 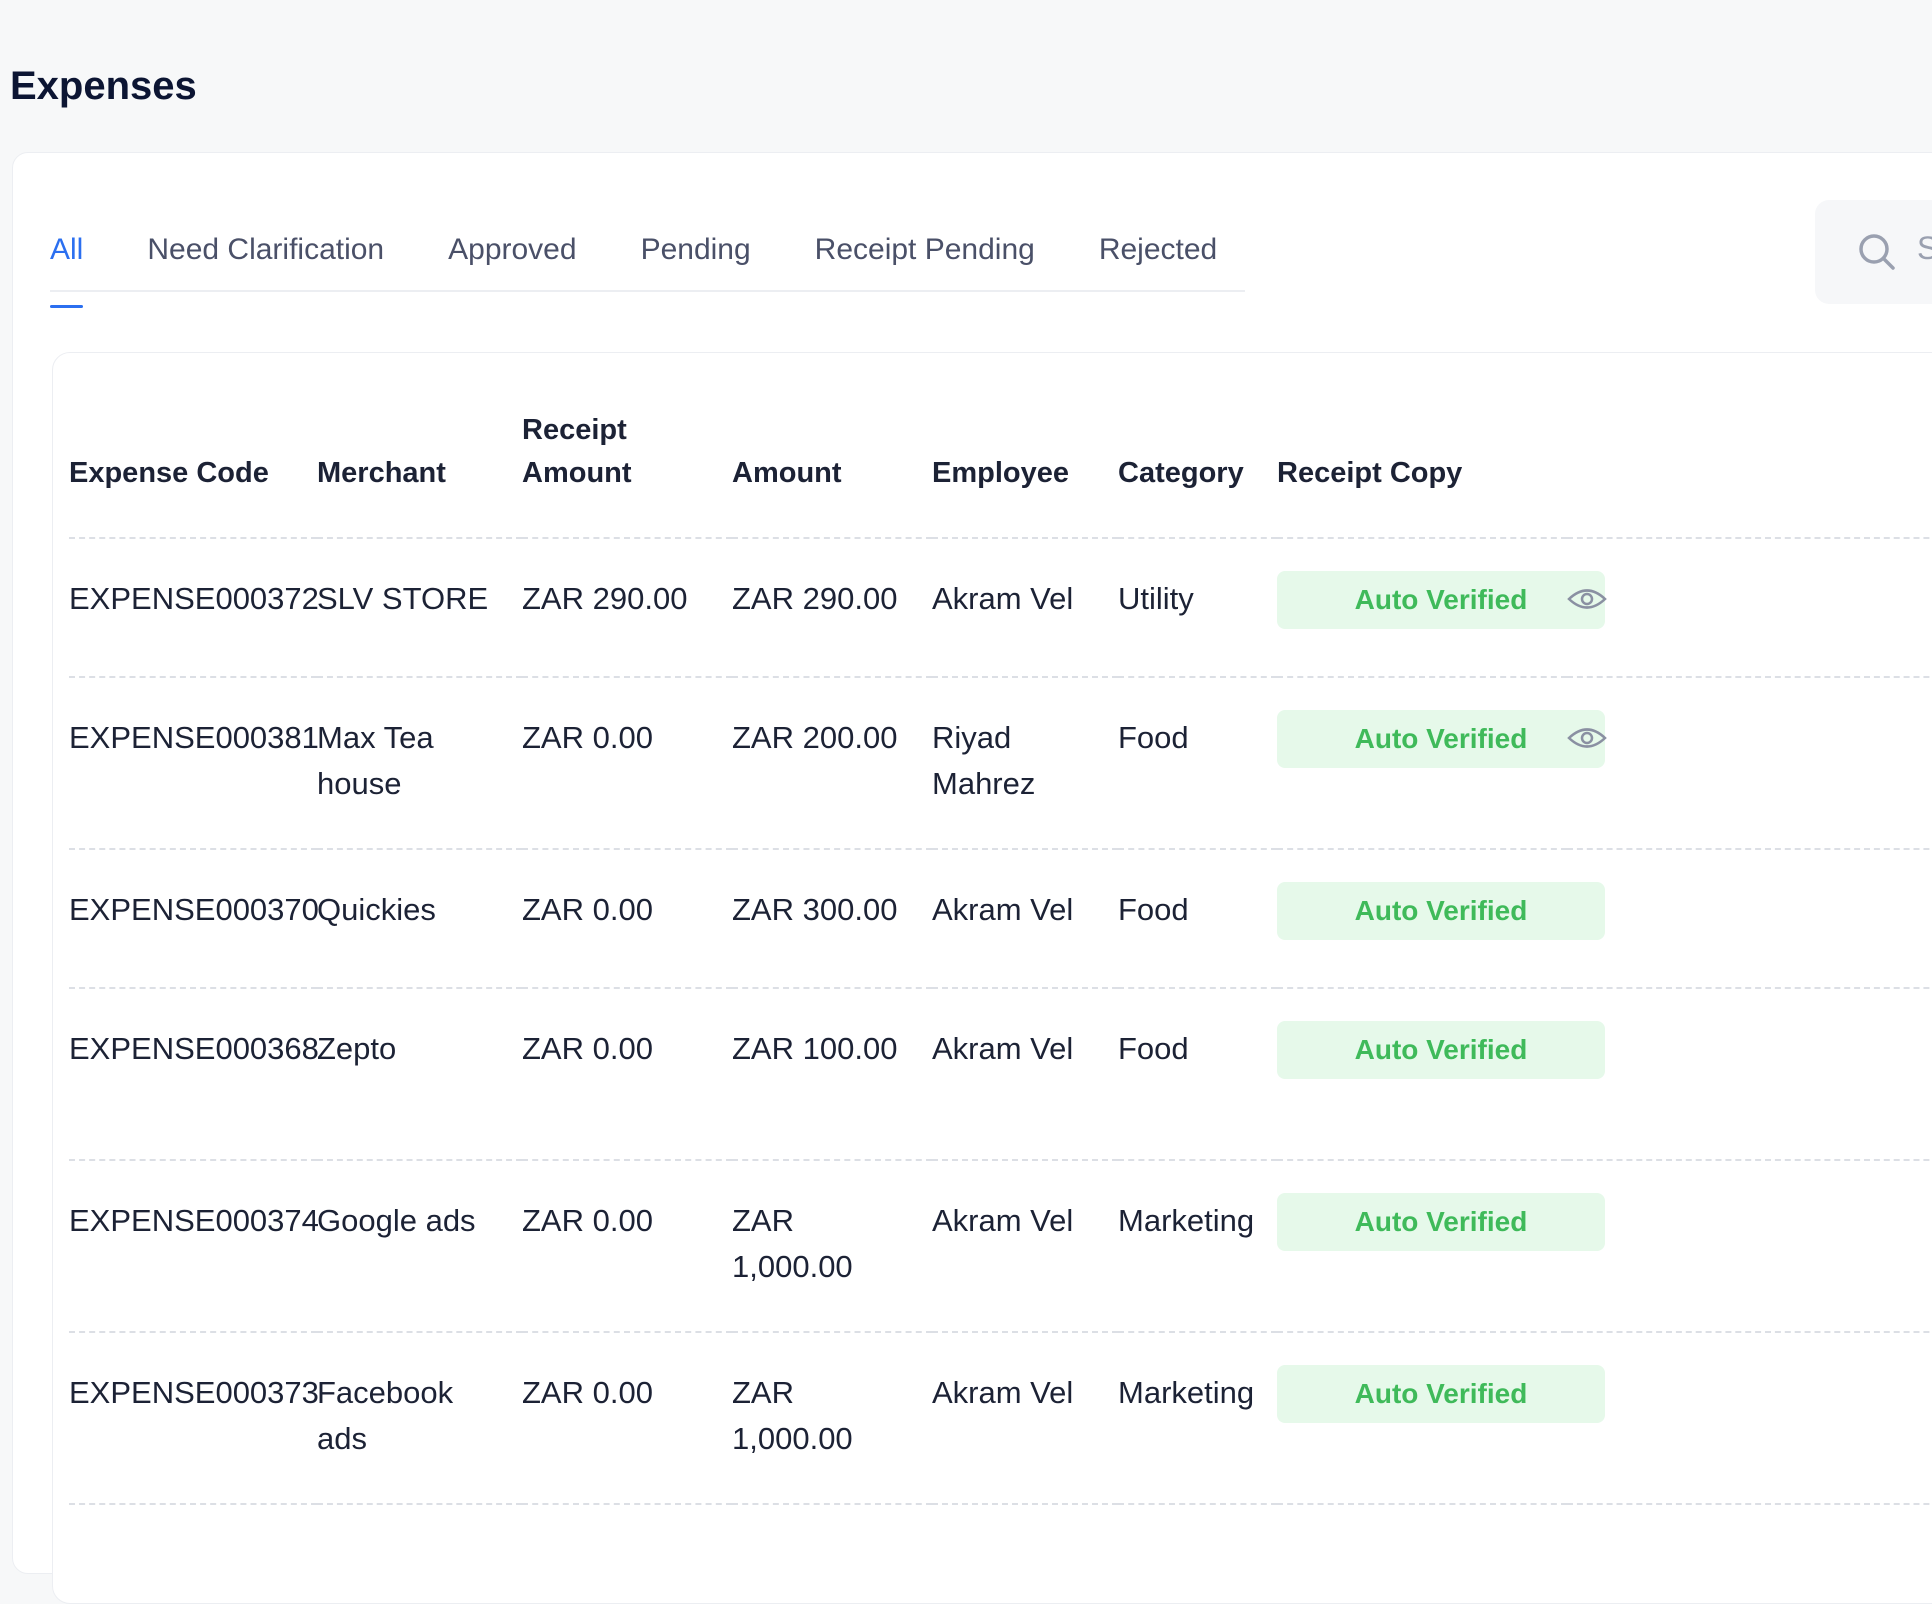 I want to click on header-actions, so click(x=1749, y=446).